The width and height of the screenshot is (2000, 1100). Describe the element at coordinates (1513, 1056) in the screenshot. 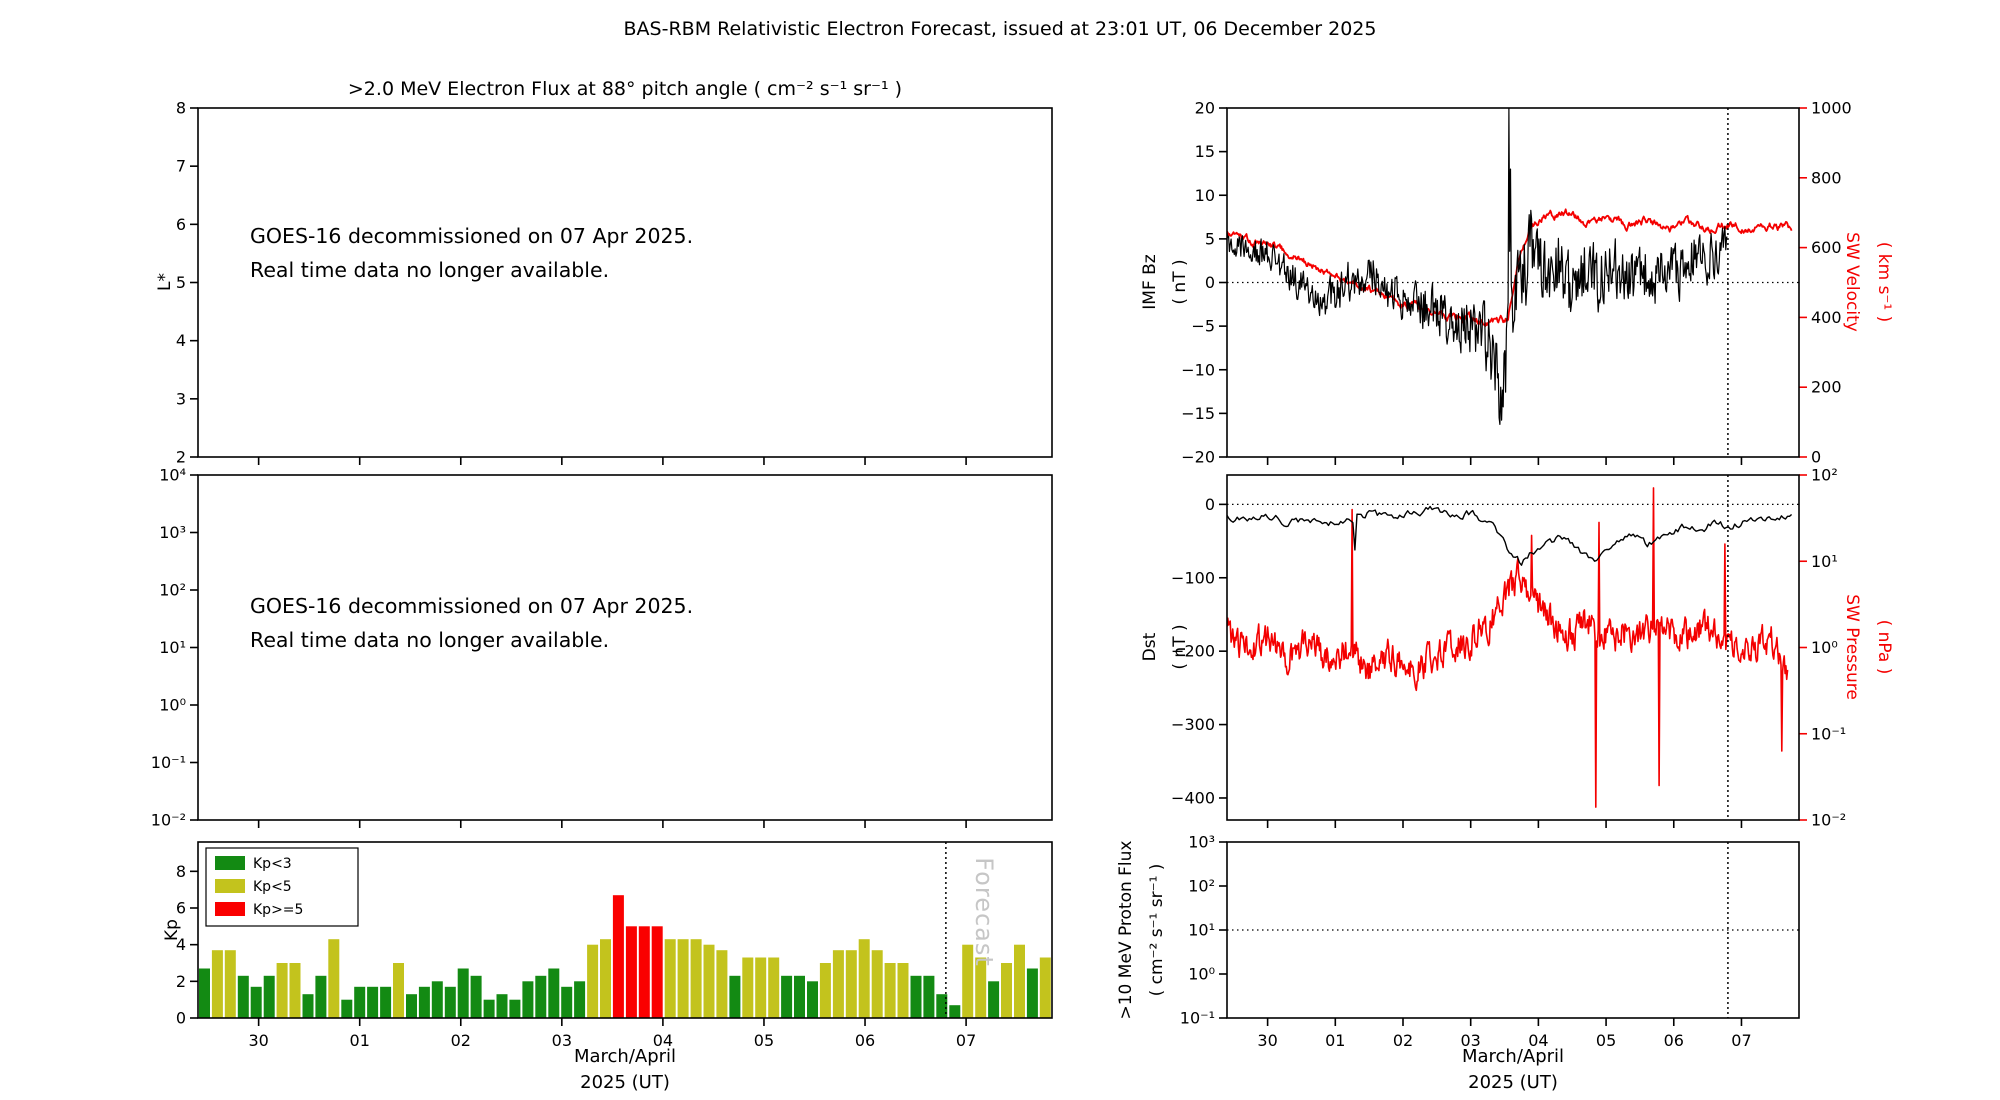

I see `x-axis-label-right: March/April` at that location.